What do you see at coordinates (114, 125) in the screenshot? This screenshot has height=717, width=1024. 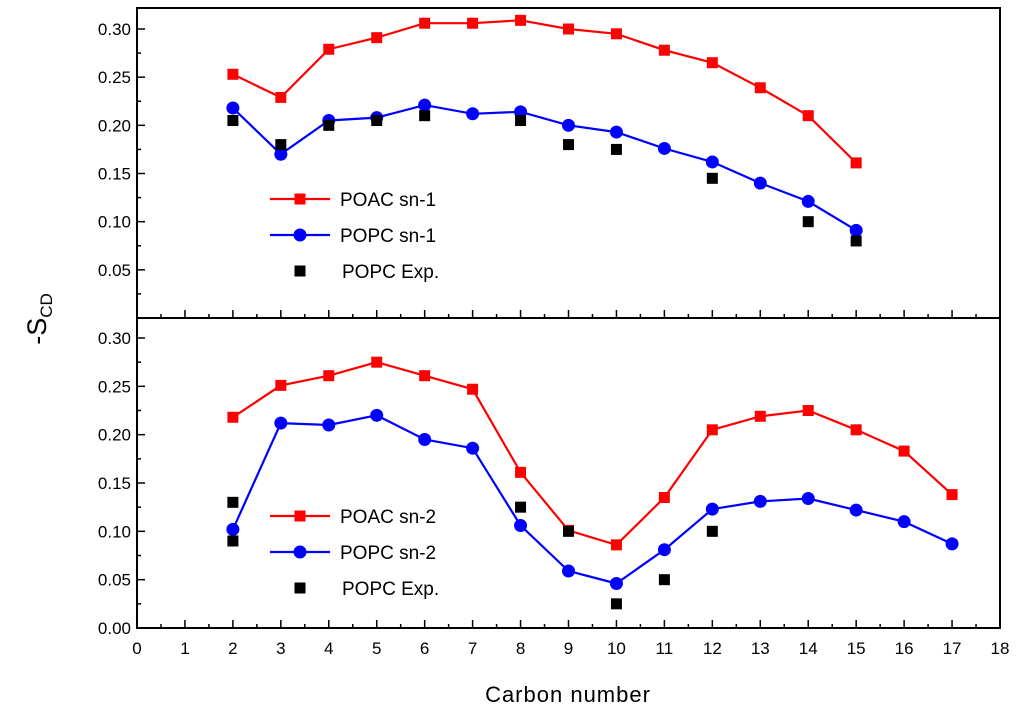 I see `y-tick-label-top: 0.20` at bounding box center [114, 125].